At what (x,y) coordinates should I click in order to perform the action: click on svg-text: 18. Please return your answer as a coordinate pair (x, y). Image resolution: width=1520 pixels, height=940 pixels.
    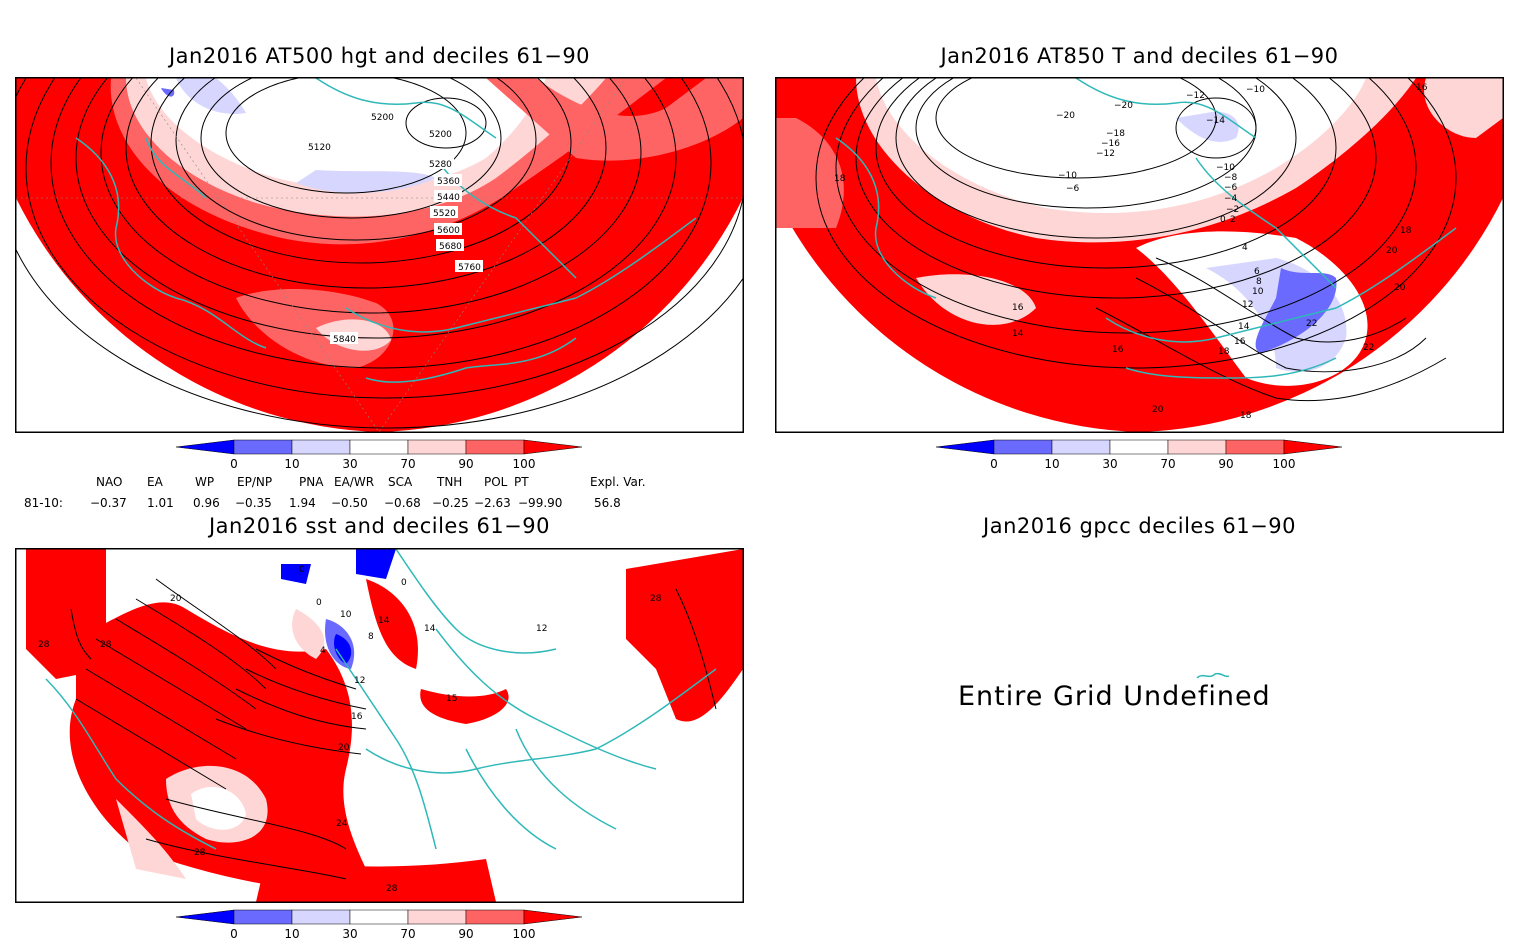
    Looking at the image, I should click on (1406, 231).